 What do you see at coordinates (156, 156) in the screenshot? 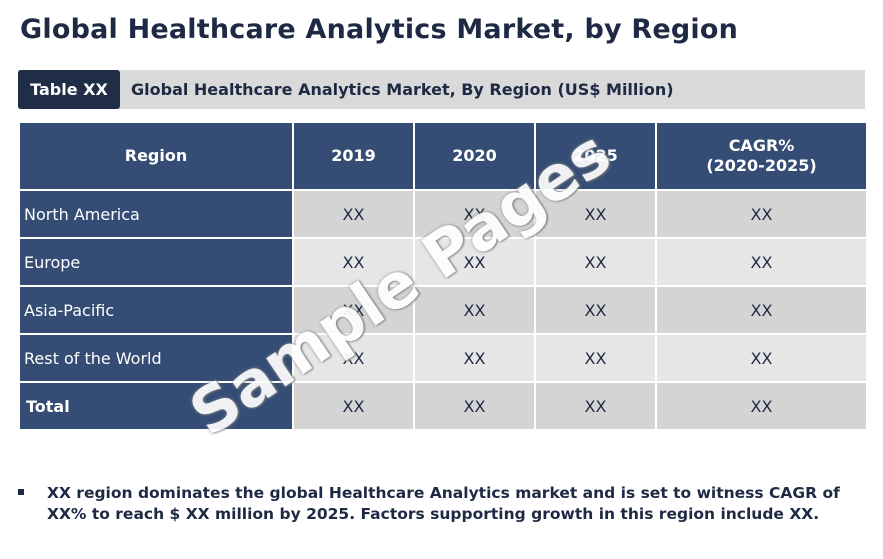
I see `header-region: Region` at bounding box center [156, 156].